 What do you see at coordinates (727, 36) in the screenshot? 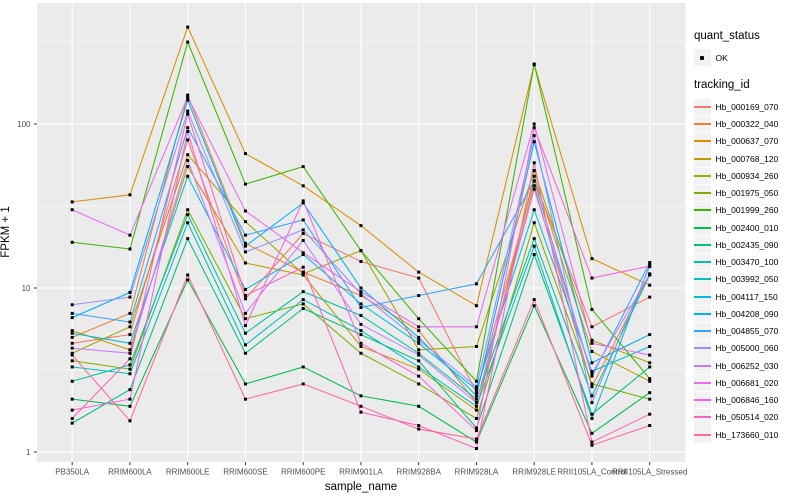
I see `legend-title-quant-status: quant_status` at bounding box center [727, 36].